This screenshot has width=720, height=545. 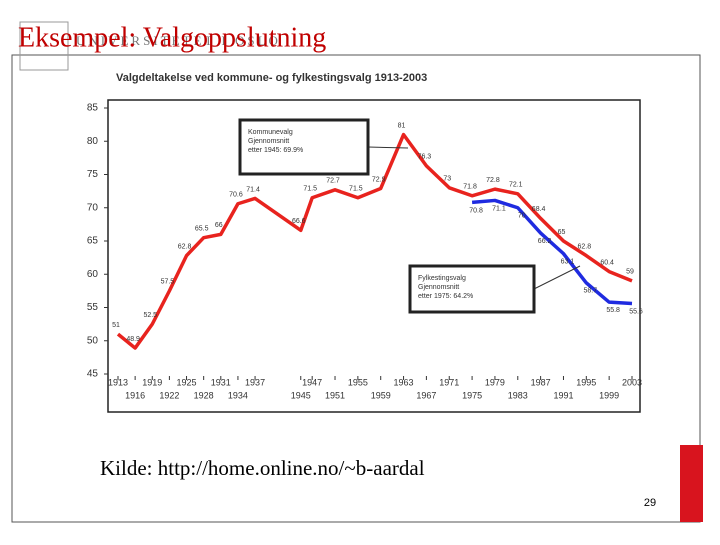 I want to click on x-tick-label: 1971, so click(x=449, y=382).